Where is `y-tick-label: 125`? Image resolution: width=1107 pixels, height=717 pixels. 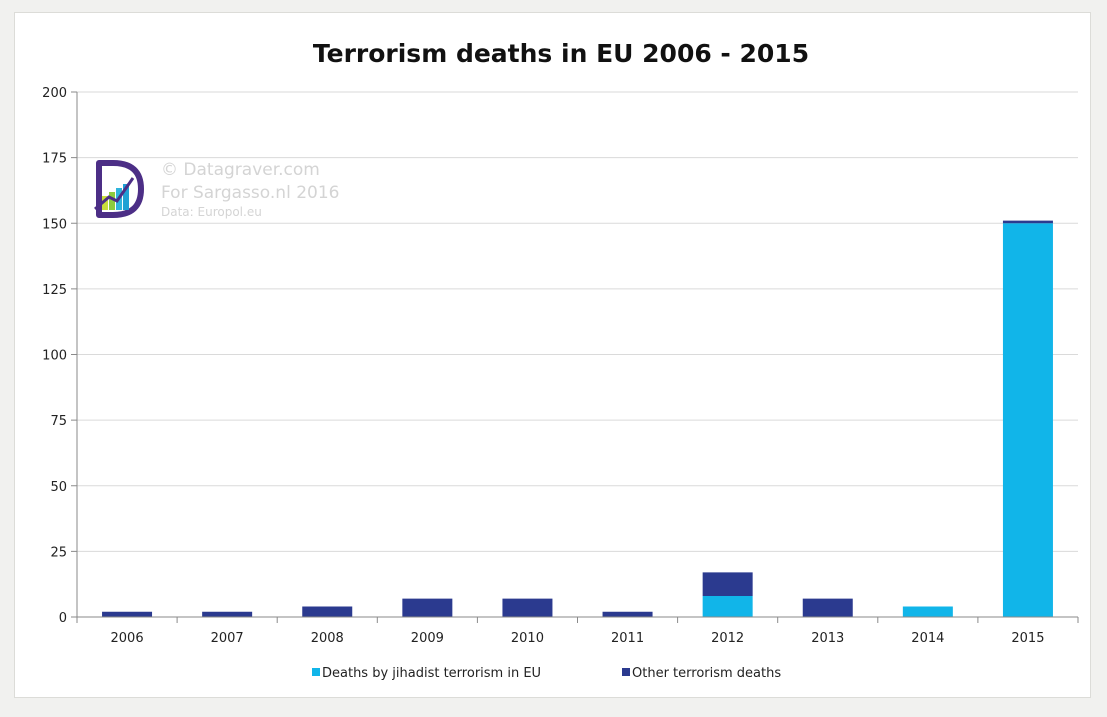
y-tick-label: 125 is located at coordinates (54, 290).